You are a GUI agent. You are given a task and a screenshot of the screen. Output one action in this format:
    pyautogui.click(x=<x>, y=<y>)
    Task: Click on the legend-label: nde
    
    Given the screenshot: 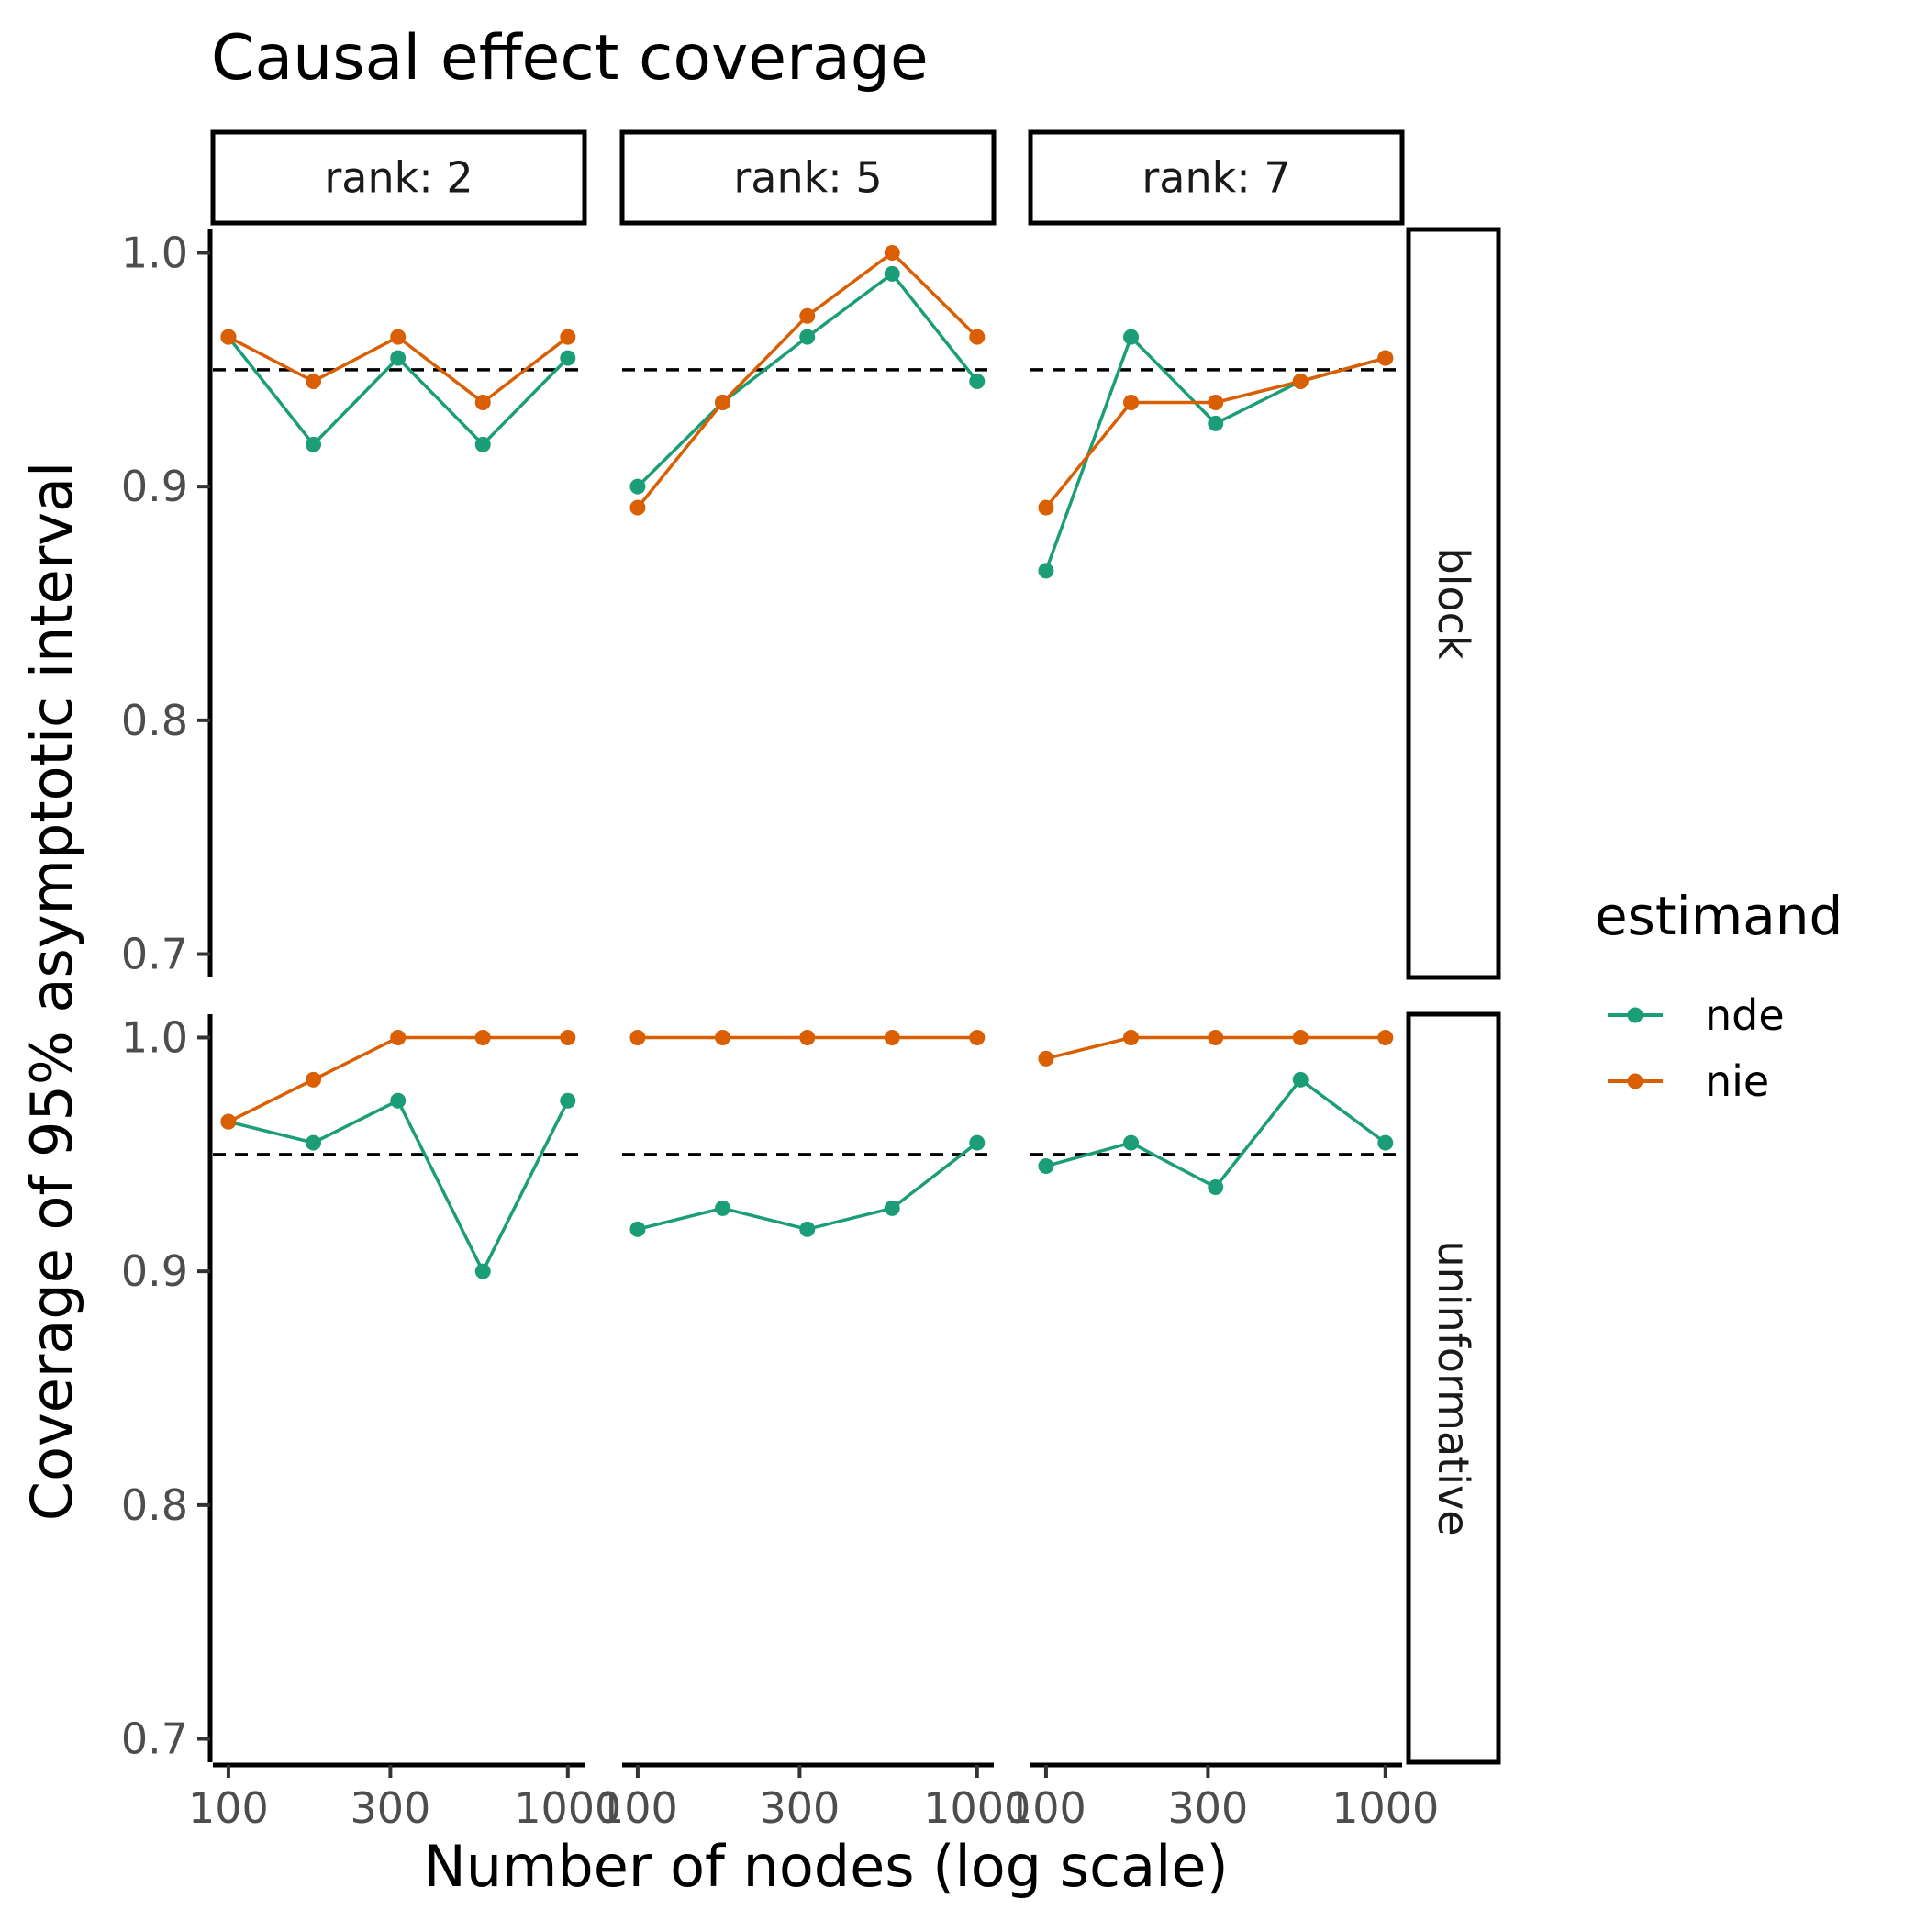 What is the action you would take?
    pyautogui.click(x=1745, y=1015)
    